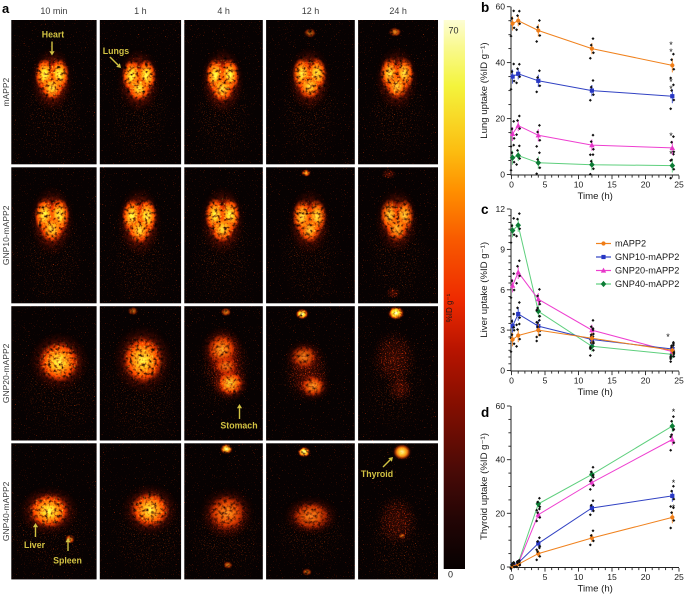 The height and width of the screenshot is (594, 685). What do you see at coordinates (53, 35) in the screenshot?
I see `svg-text: Heart` at bounding box center [53, 35].